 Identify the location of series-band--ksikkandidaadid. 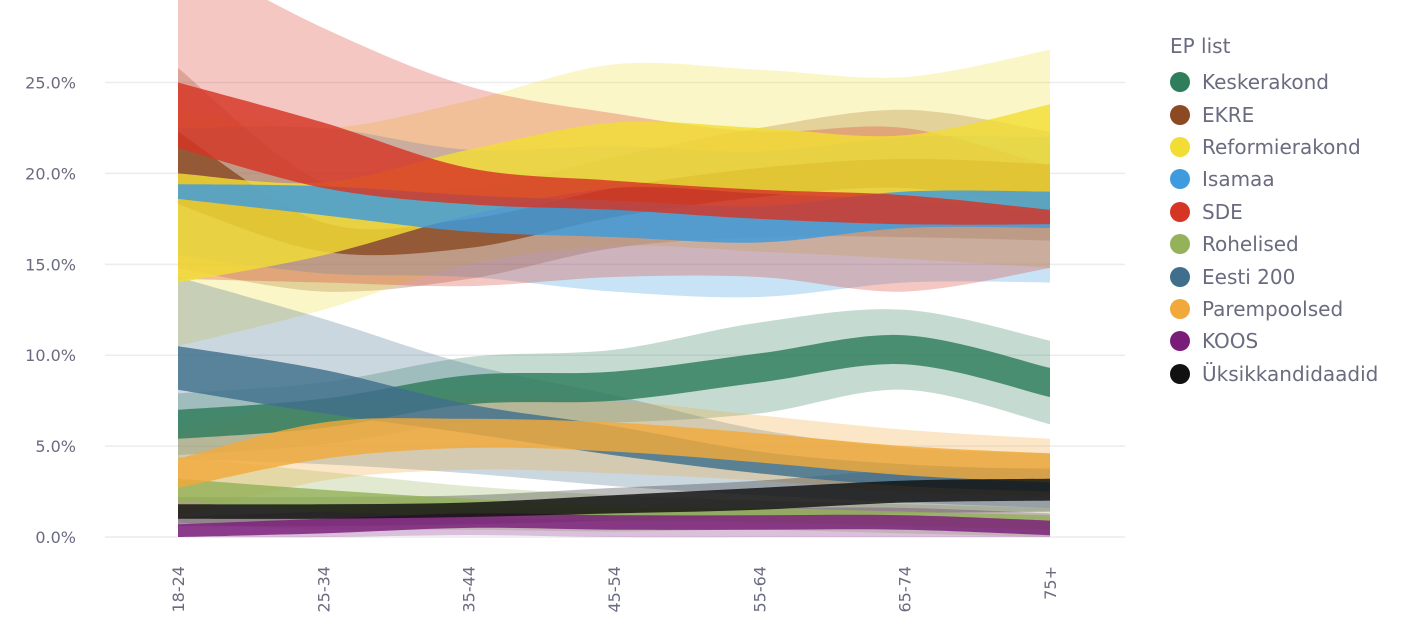
(614, 498).